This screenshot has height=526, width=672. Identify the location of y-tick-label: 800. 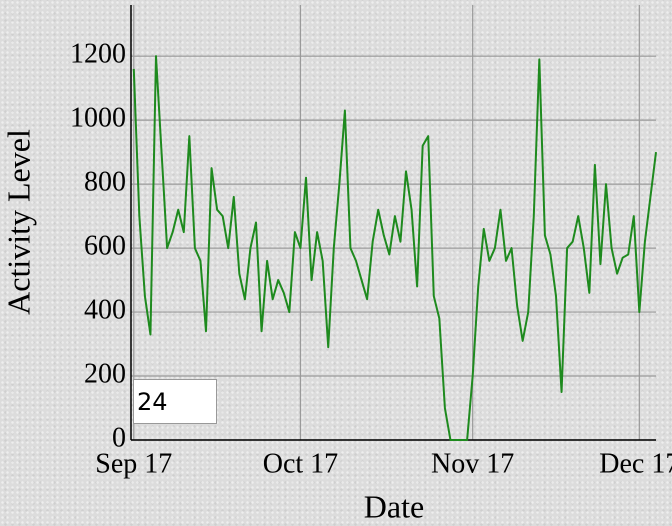
(105, 182).